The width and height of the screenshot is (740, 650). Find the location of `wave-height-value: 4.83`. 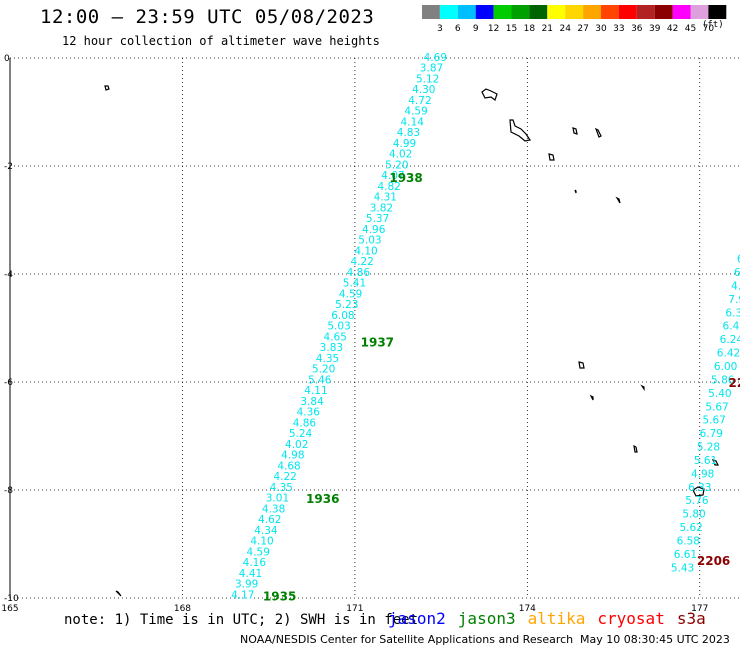

wave-height-value: 4.83 is located at coordinates (408, 133).